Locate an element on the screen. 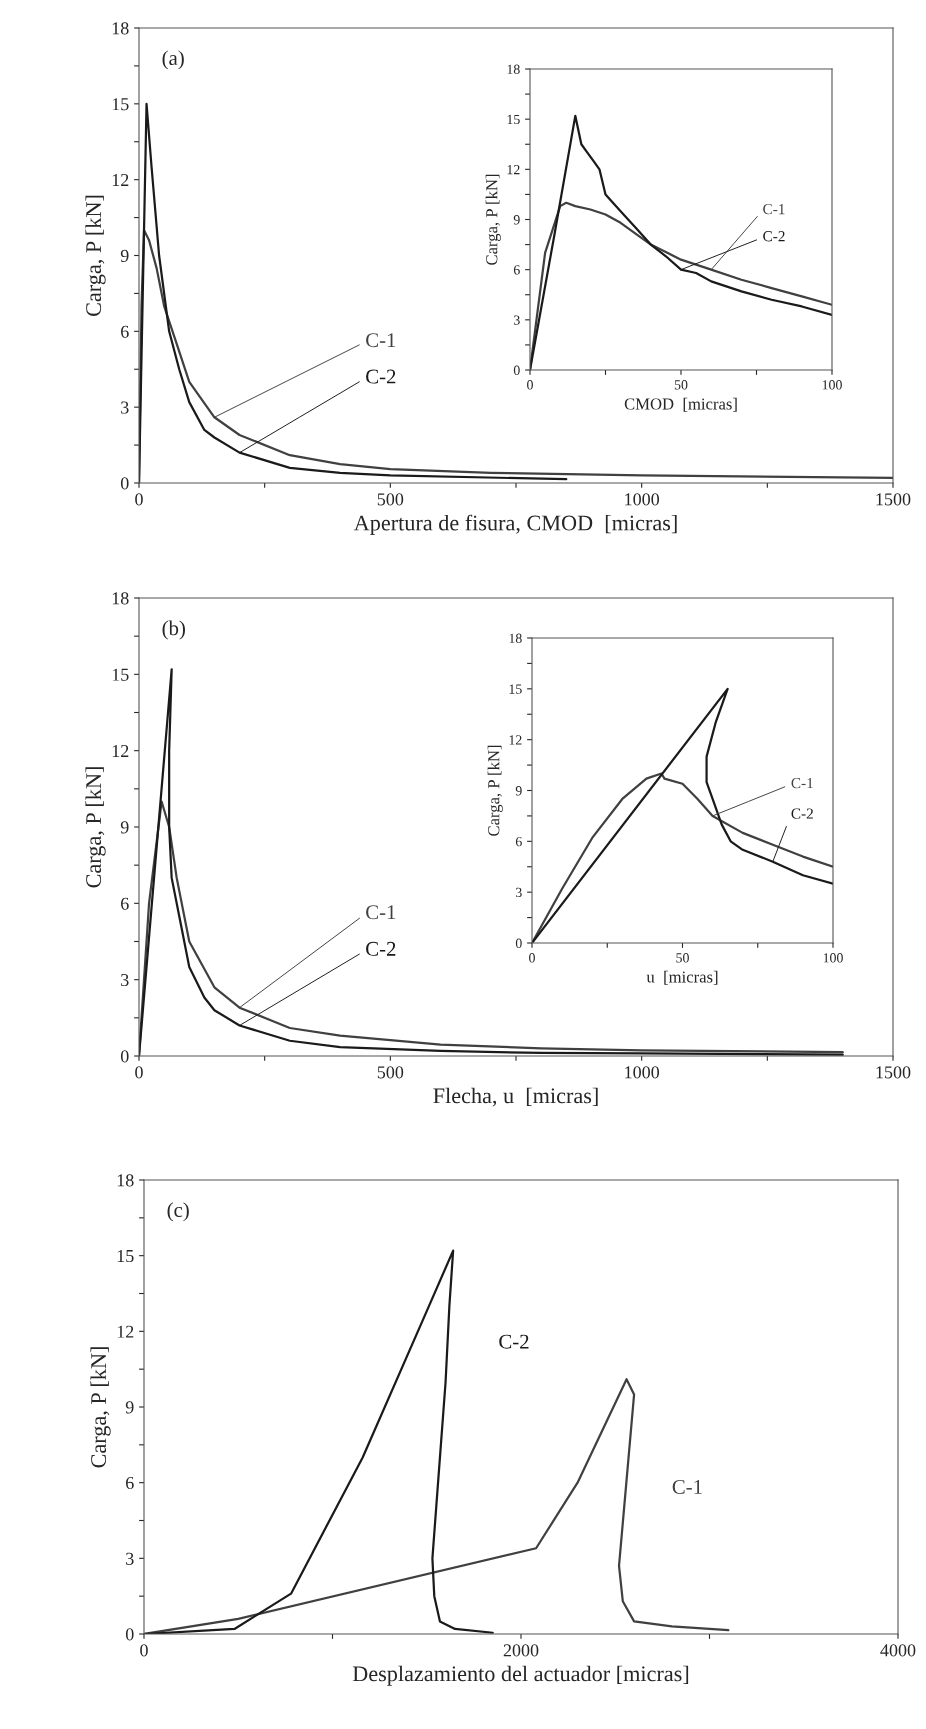 The width and height of the screenshot is (926, 1729). annotation: (c) is located at coordinates (178, 1212).